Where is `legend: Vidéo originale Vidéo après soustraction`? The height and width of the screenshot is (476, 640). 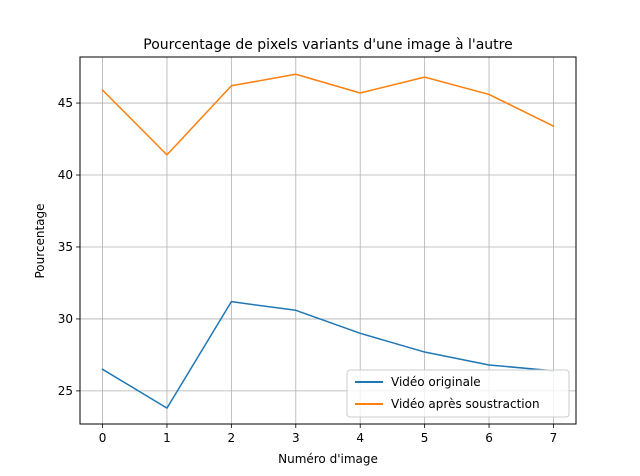 legend: Vidéo originale Vidéo après soustraction is located at coordinates (458, 393).